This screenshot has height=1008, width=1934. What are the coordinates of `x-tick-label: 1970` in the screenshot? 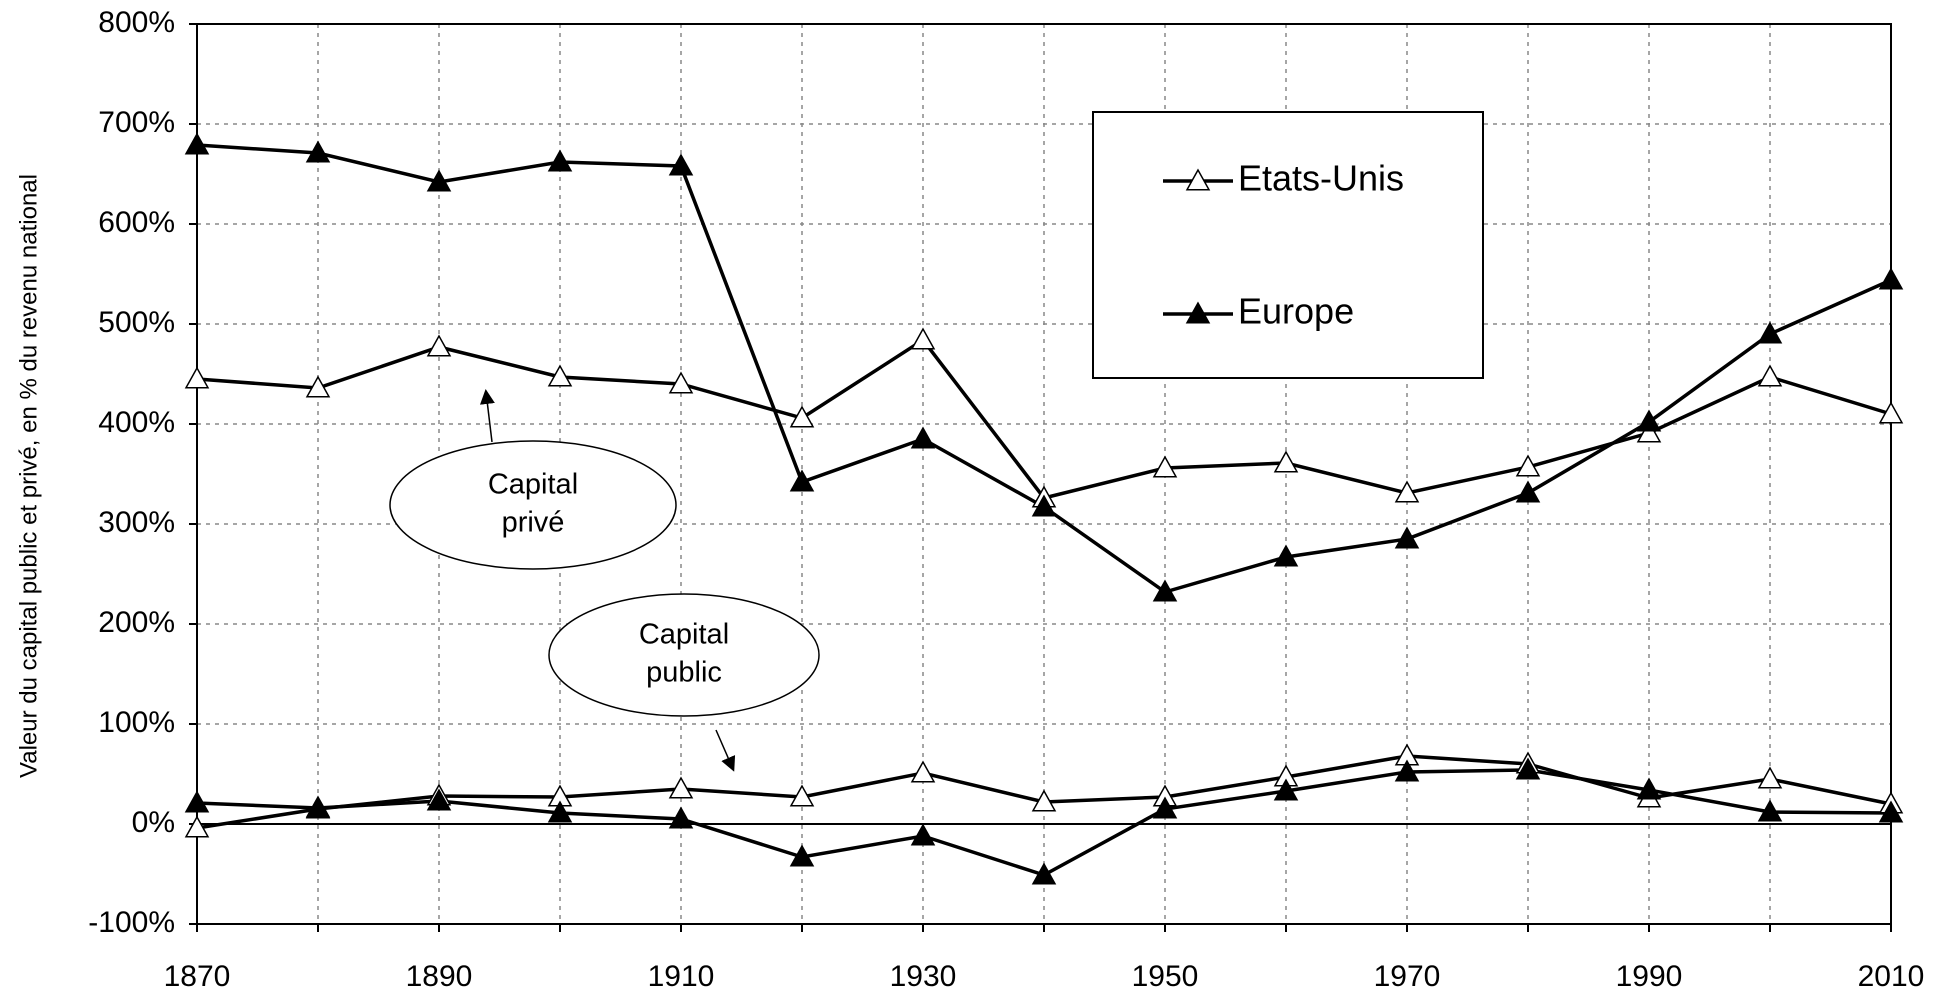 It's located at (1407, 976).